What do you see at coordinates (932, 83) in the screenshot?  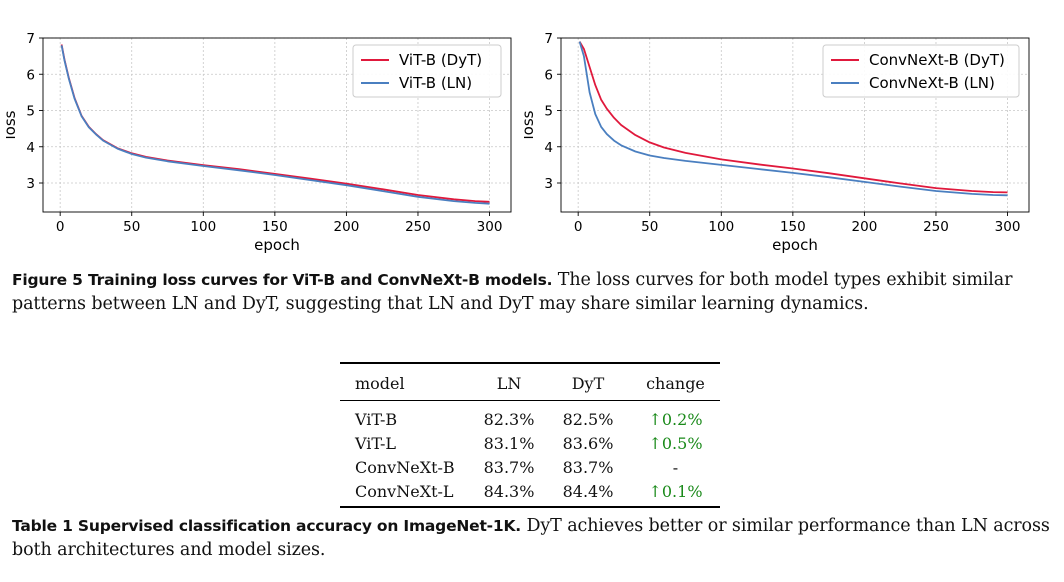 I see `legend-label: ConvNeXt-B (LN)` at bounding box center [932, 83].